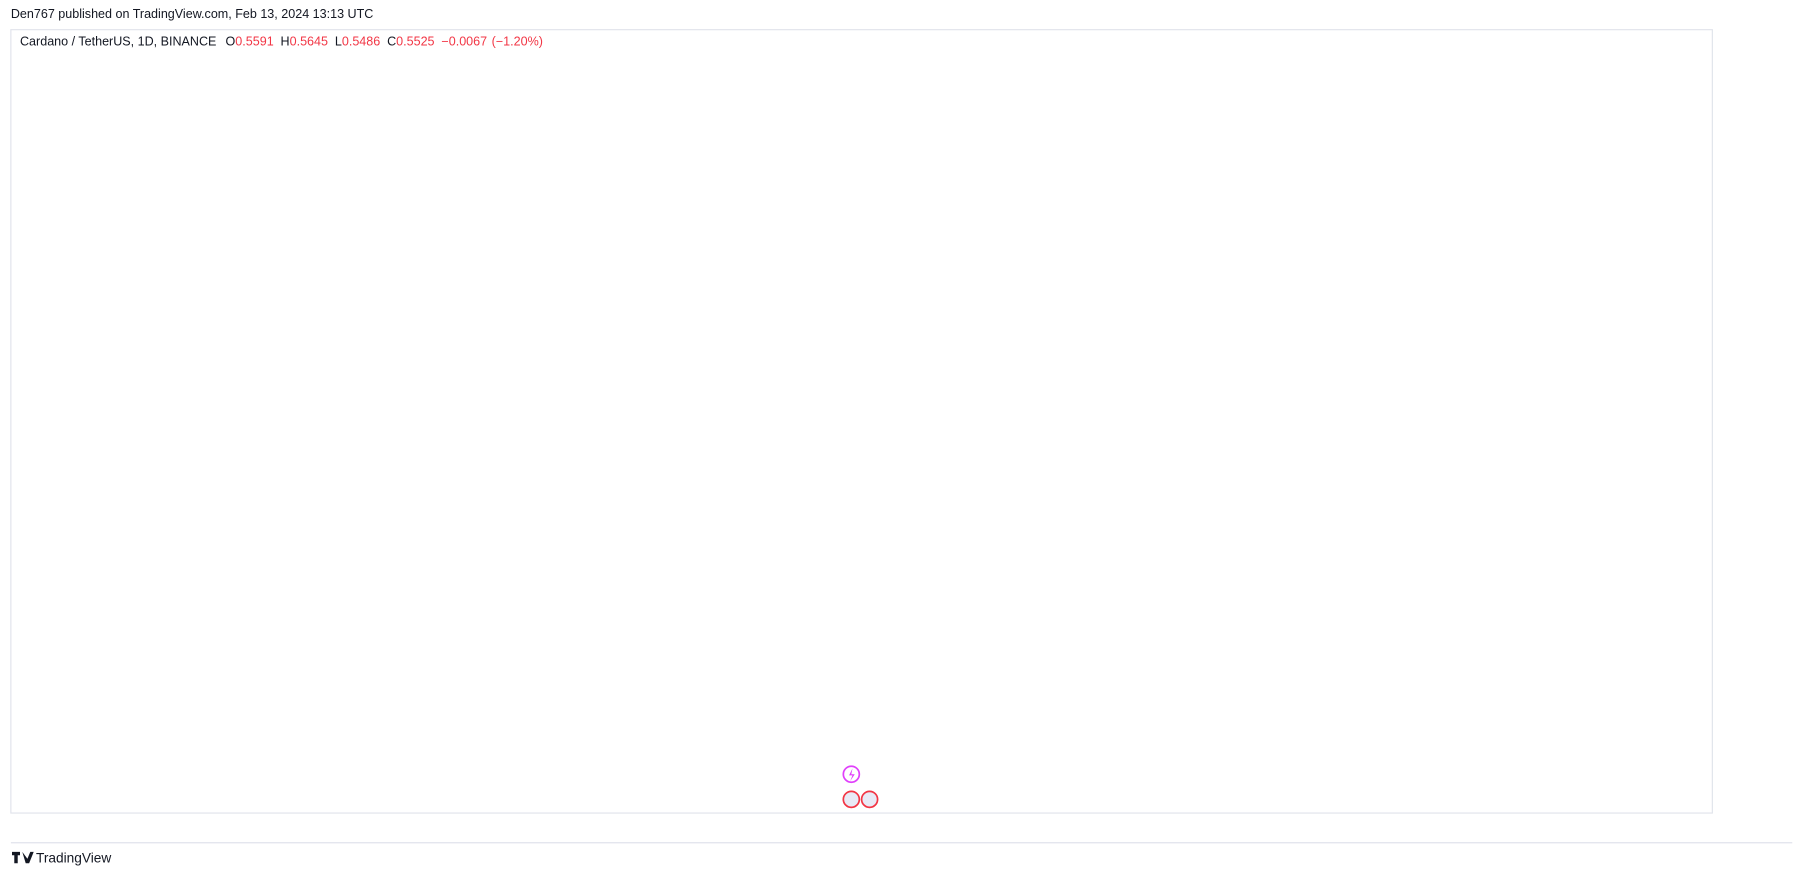  What do you see at coordinates (464, 42) in the screenshot?
I see `legend-change: −0.0067` at bounding box center [464, 42].